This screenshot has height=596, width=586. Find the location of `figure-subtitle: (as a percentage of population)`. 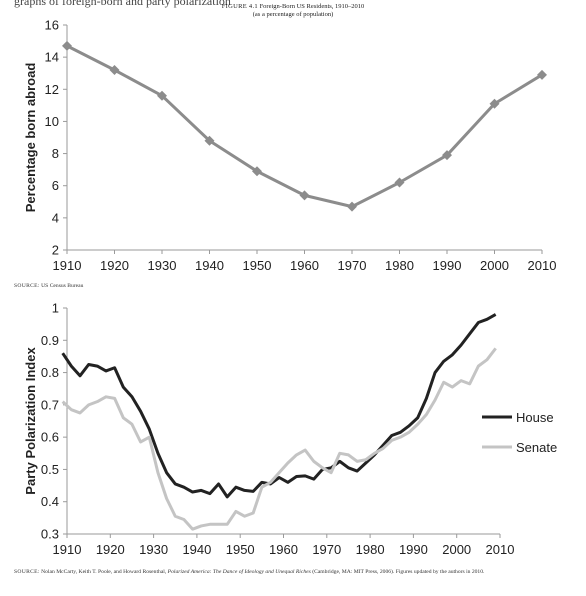

figure-subtitle: (as a percentage of population) is located at coordinates (293, 14).